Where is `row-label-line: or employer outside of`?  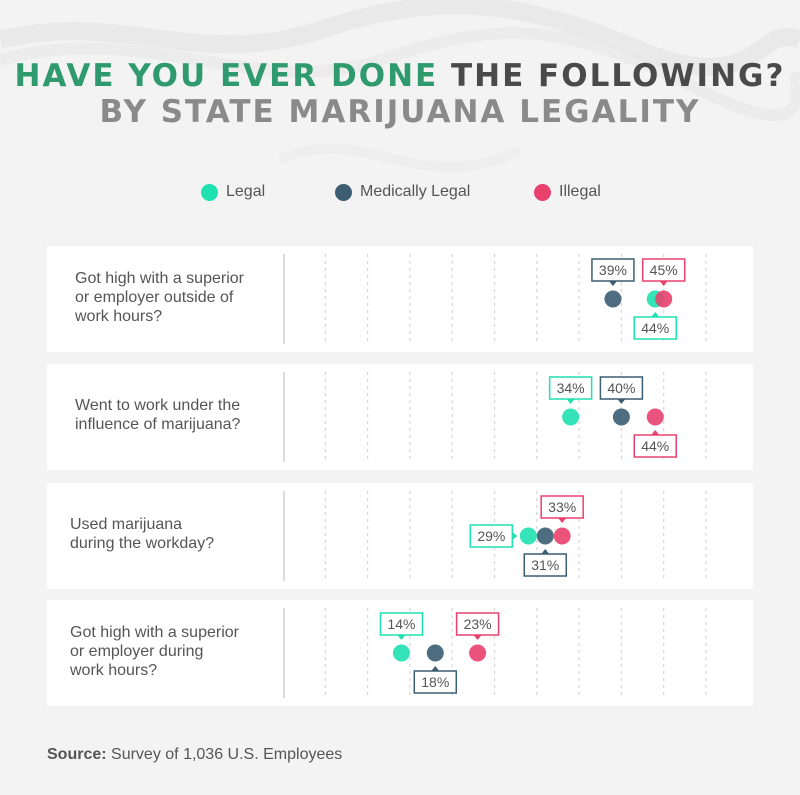
row-label-line: or employer outside of is located at coordinates (154, 297).